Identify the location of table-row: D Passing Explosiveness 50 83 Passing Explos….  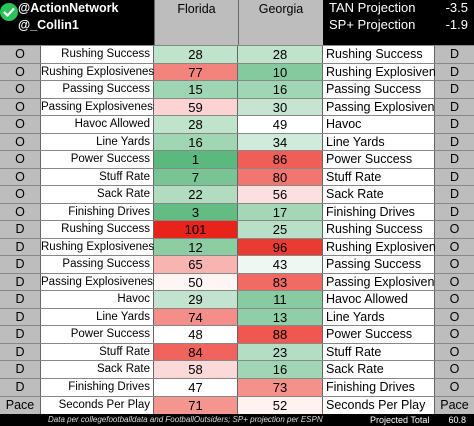
(237, 281).